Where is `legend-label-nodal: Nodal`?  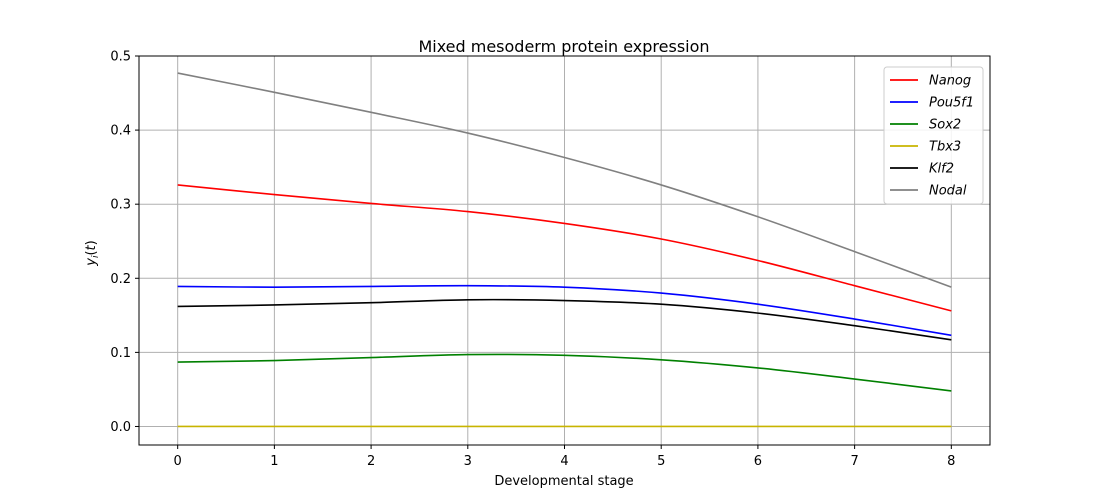
legend-label-nodal: Nodal is located at coordinates (948, 191).